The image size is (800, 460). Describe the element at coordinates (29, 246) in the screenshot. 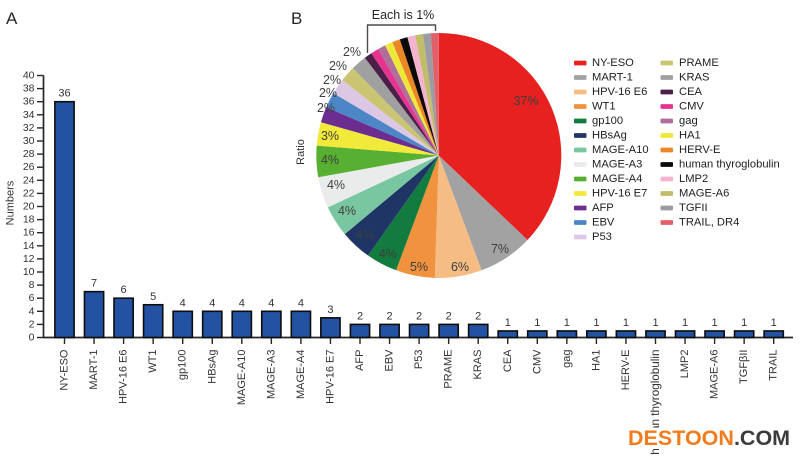

I see `svg-text: 14` at that location.